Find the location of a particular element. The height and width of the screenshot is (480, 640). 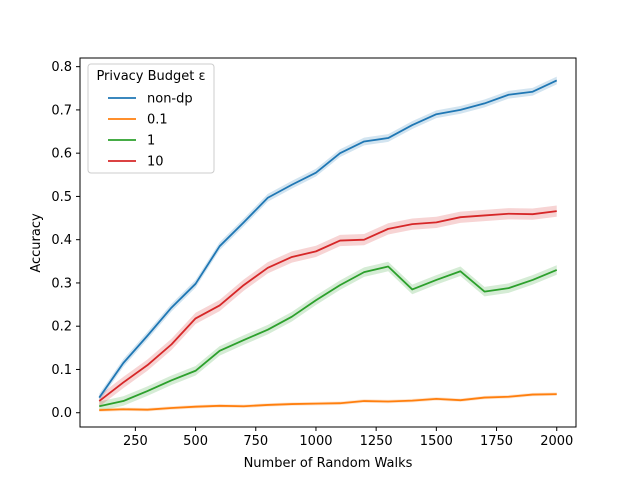

legend-box is located at coordinates (151, 118).